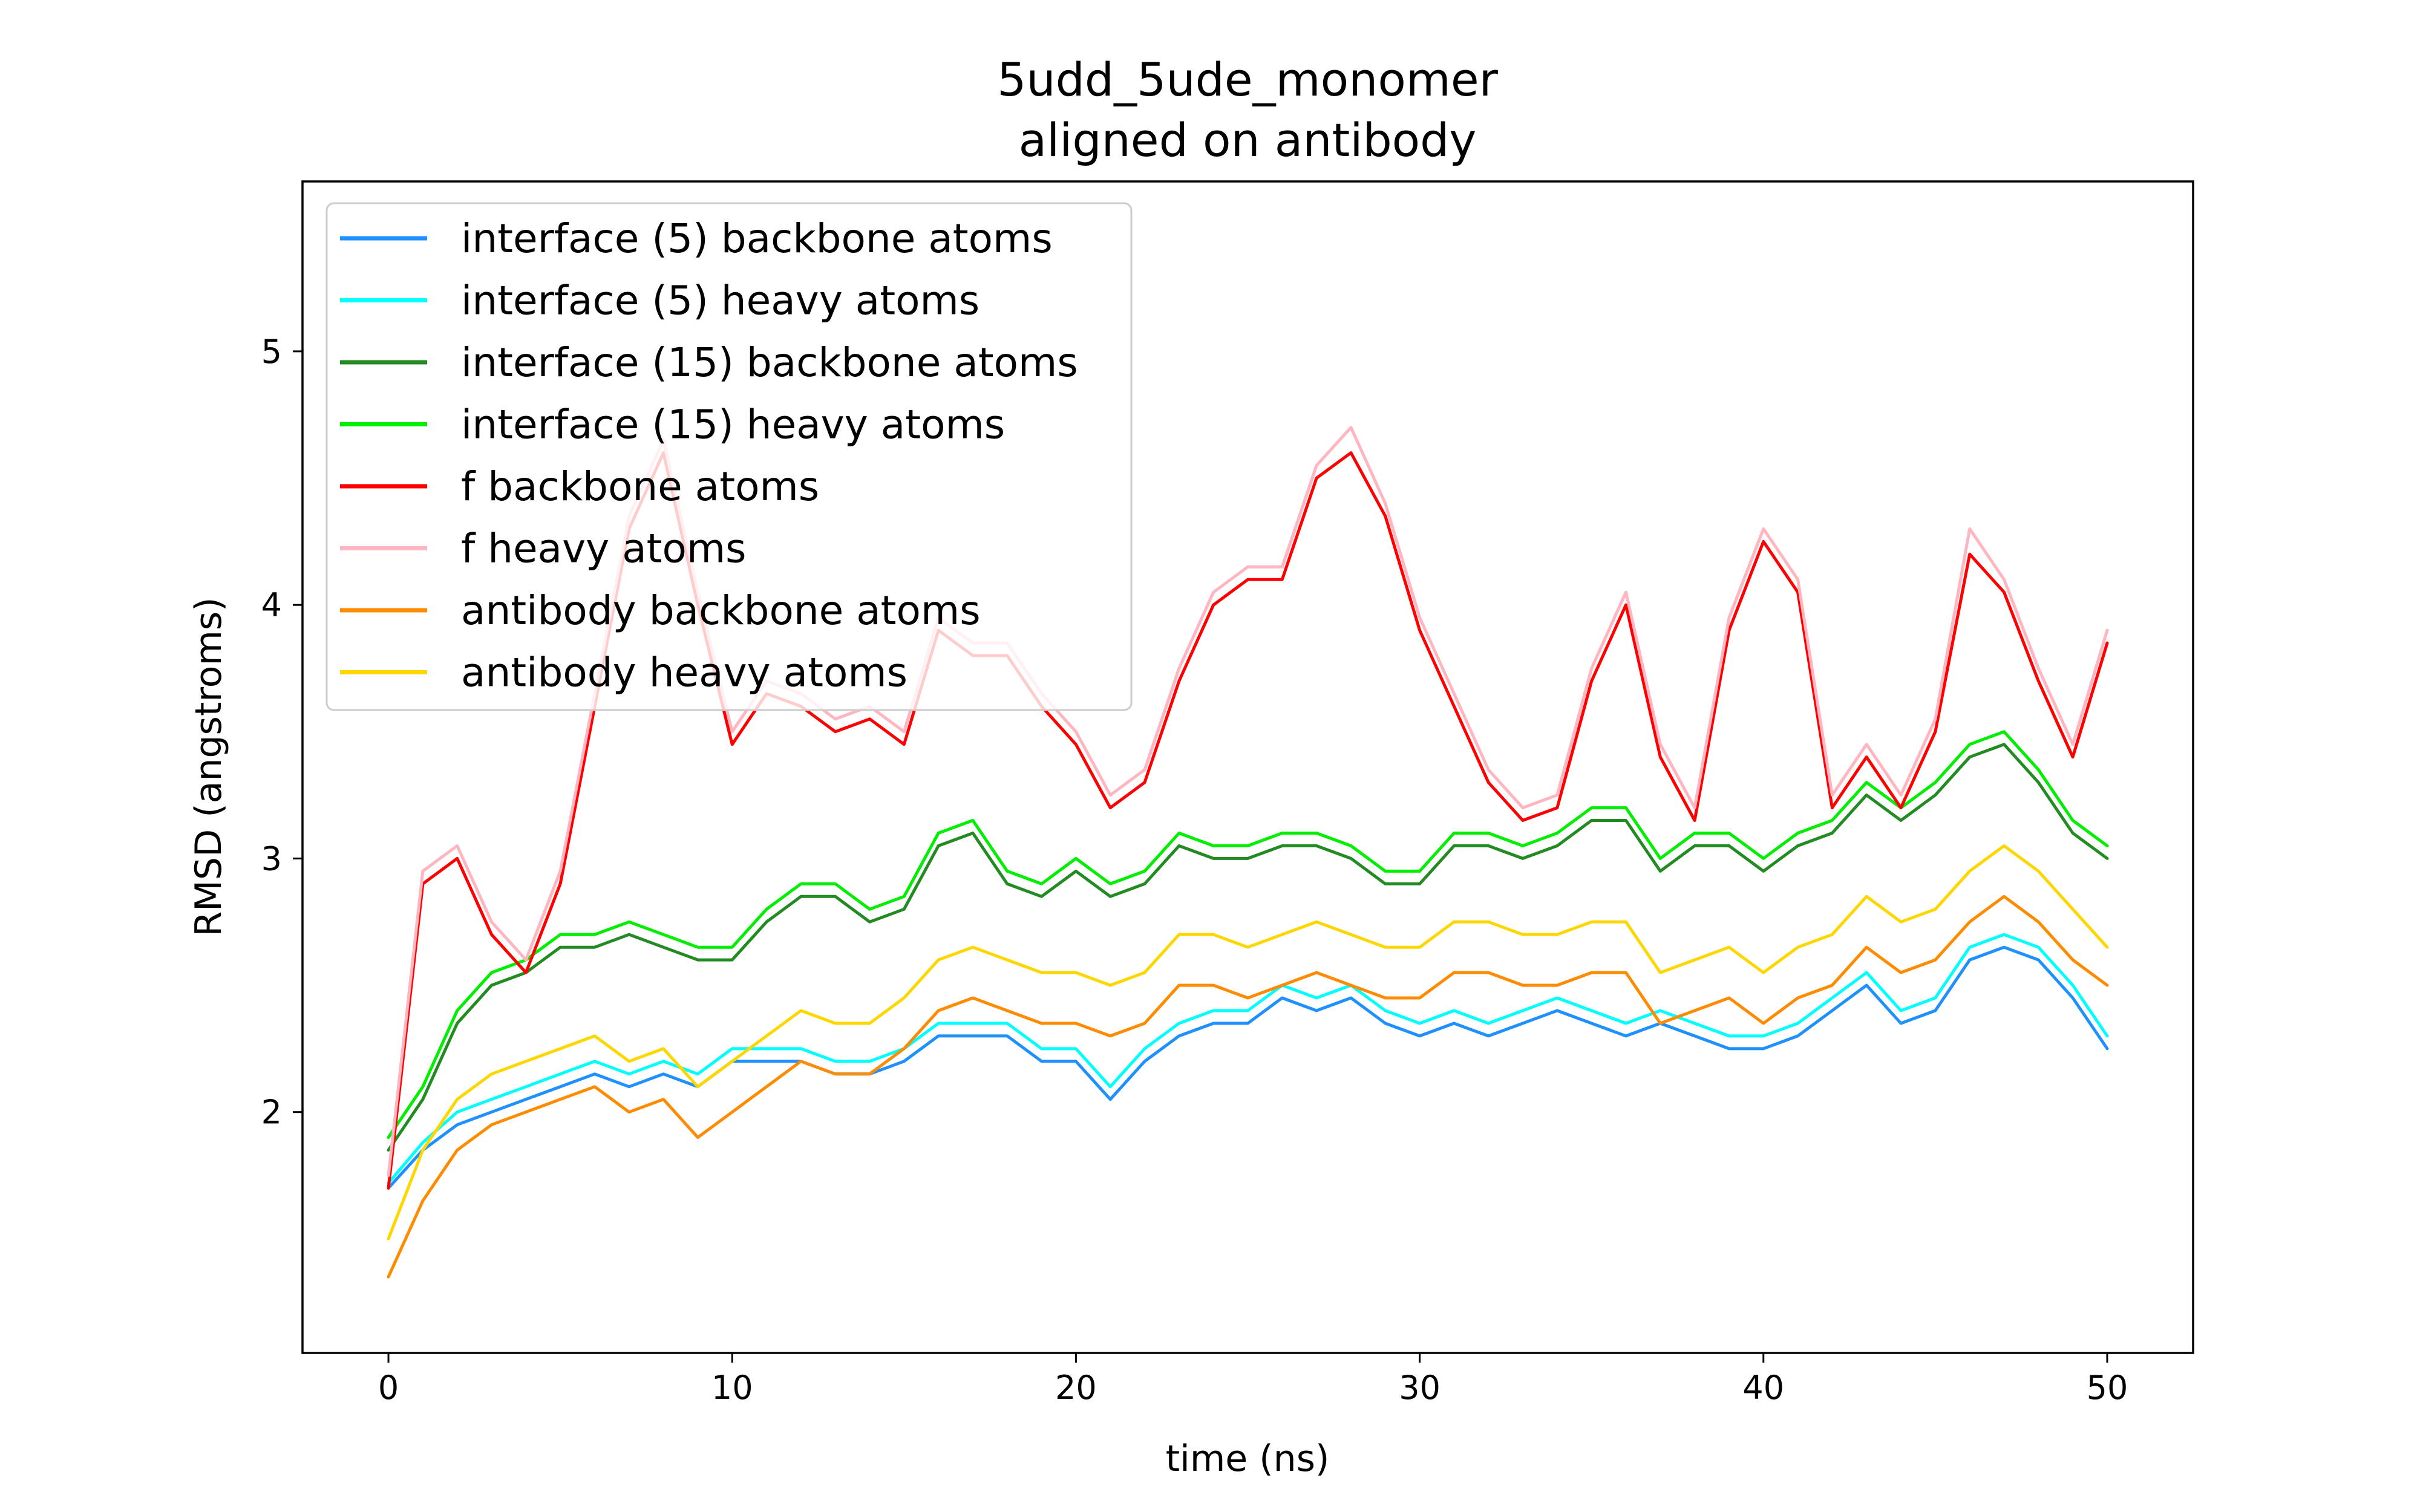  What do you see at coordinates (271, 1112) in the screenshot?
I see `y-tick-label: 2` at bounding box center [271, 1112].